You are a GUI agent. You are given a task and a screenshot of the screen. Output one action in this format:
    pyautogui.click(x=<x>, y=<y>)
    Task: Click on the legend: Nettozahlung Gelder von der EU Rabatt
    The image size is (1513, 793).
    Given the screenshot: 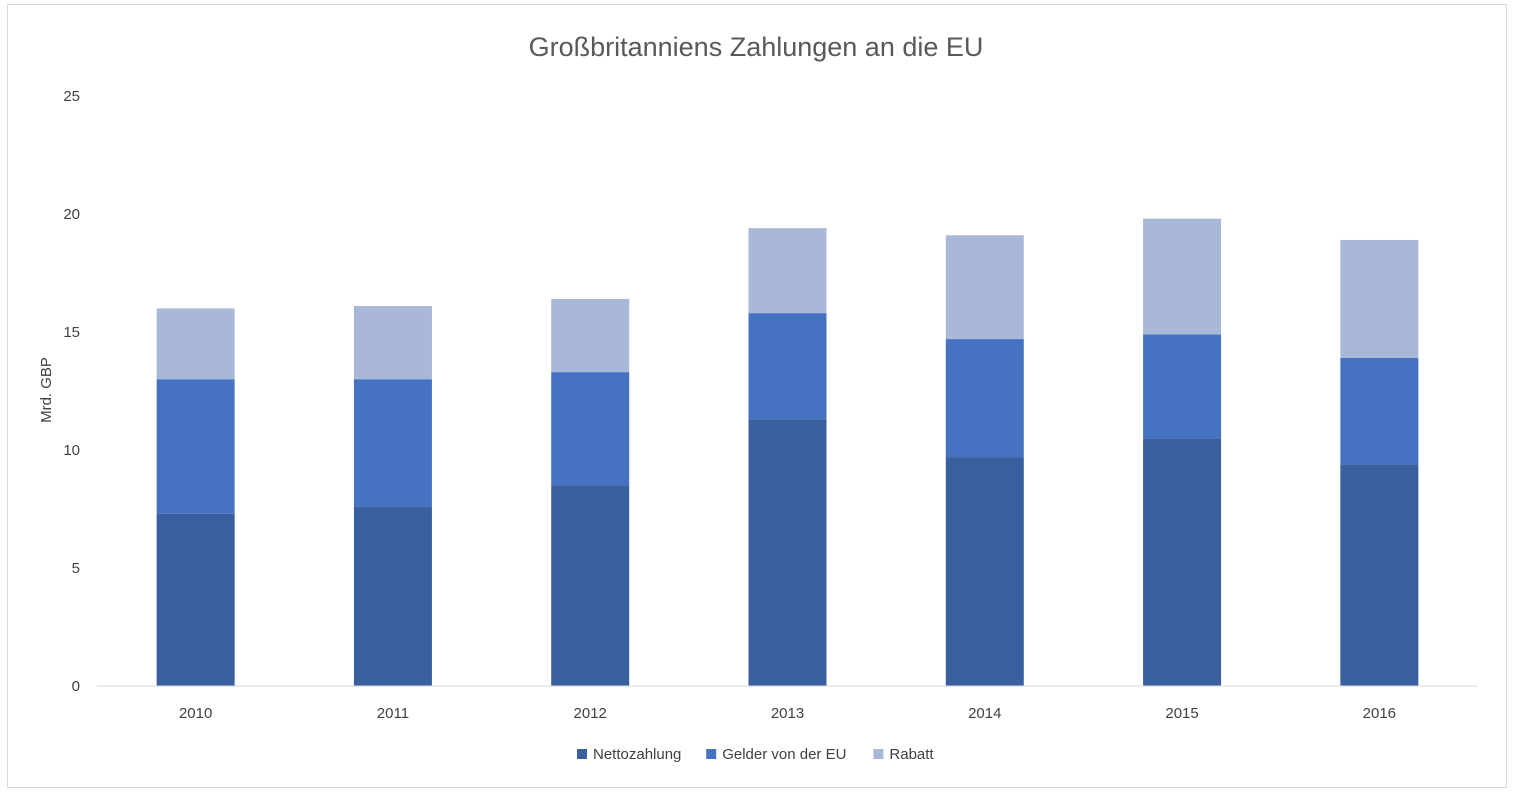 What is the action you would take?
    pyautogui.click(x=755, y=754)
    